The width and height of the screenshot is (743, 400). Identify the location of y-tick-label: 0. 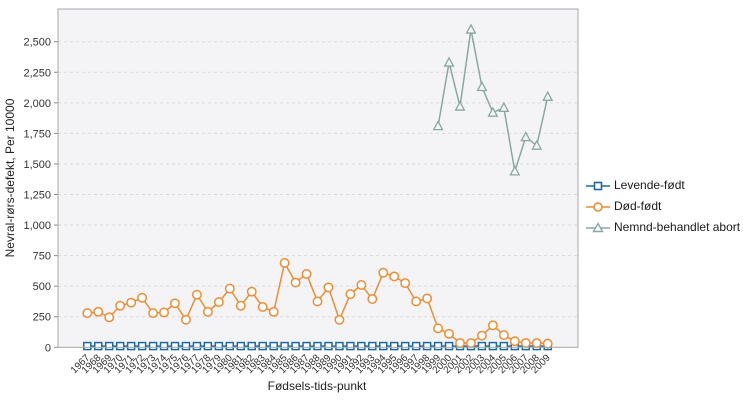
(48, 348).